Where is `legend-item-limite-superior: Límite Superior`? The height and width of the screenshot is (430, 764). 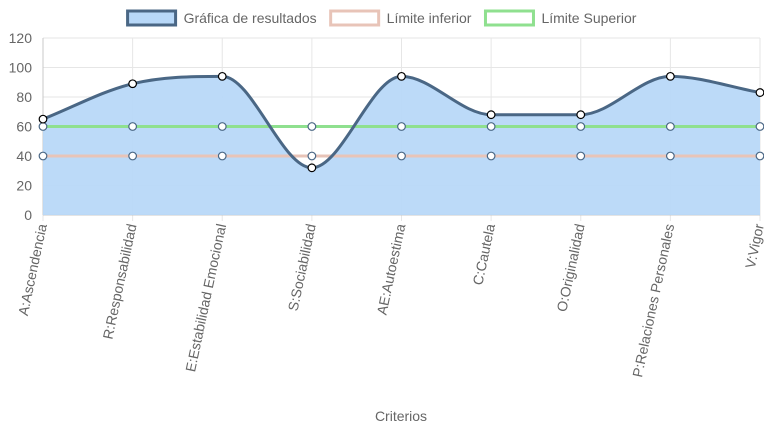 legend-item-limite-superior: Límite Superior is located at coordinates (560, 18).